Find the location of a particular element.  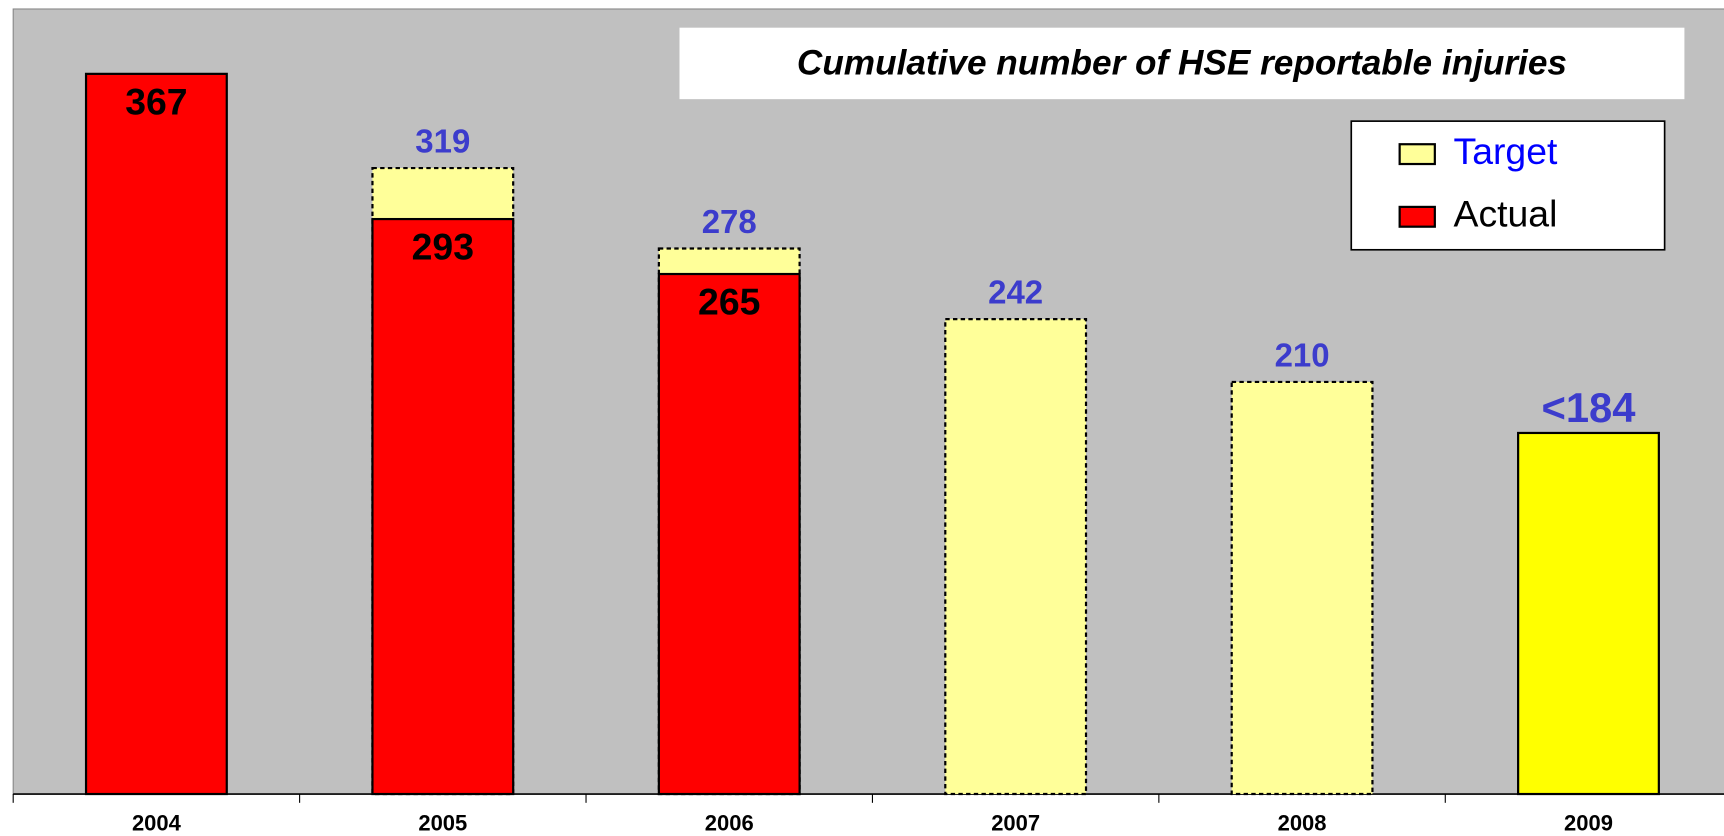

data-label: 367 is located at coordinates (156, 102).